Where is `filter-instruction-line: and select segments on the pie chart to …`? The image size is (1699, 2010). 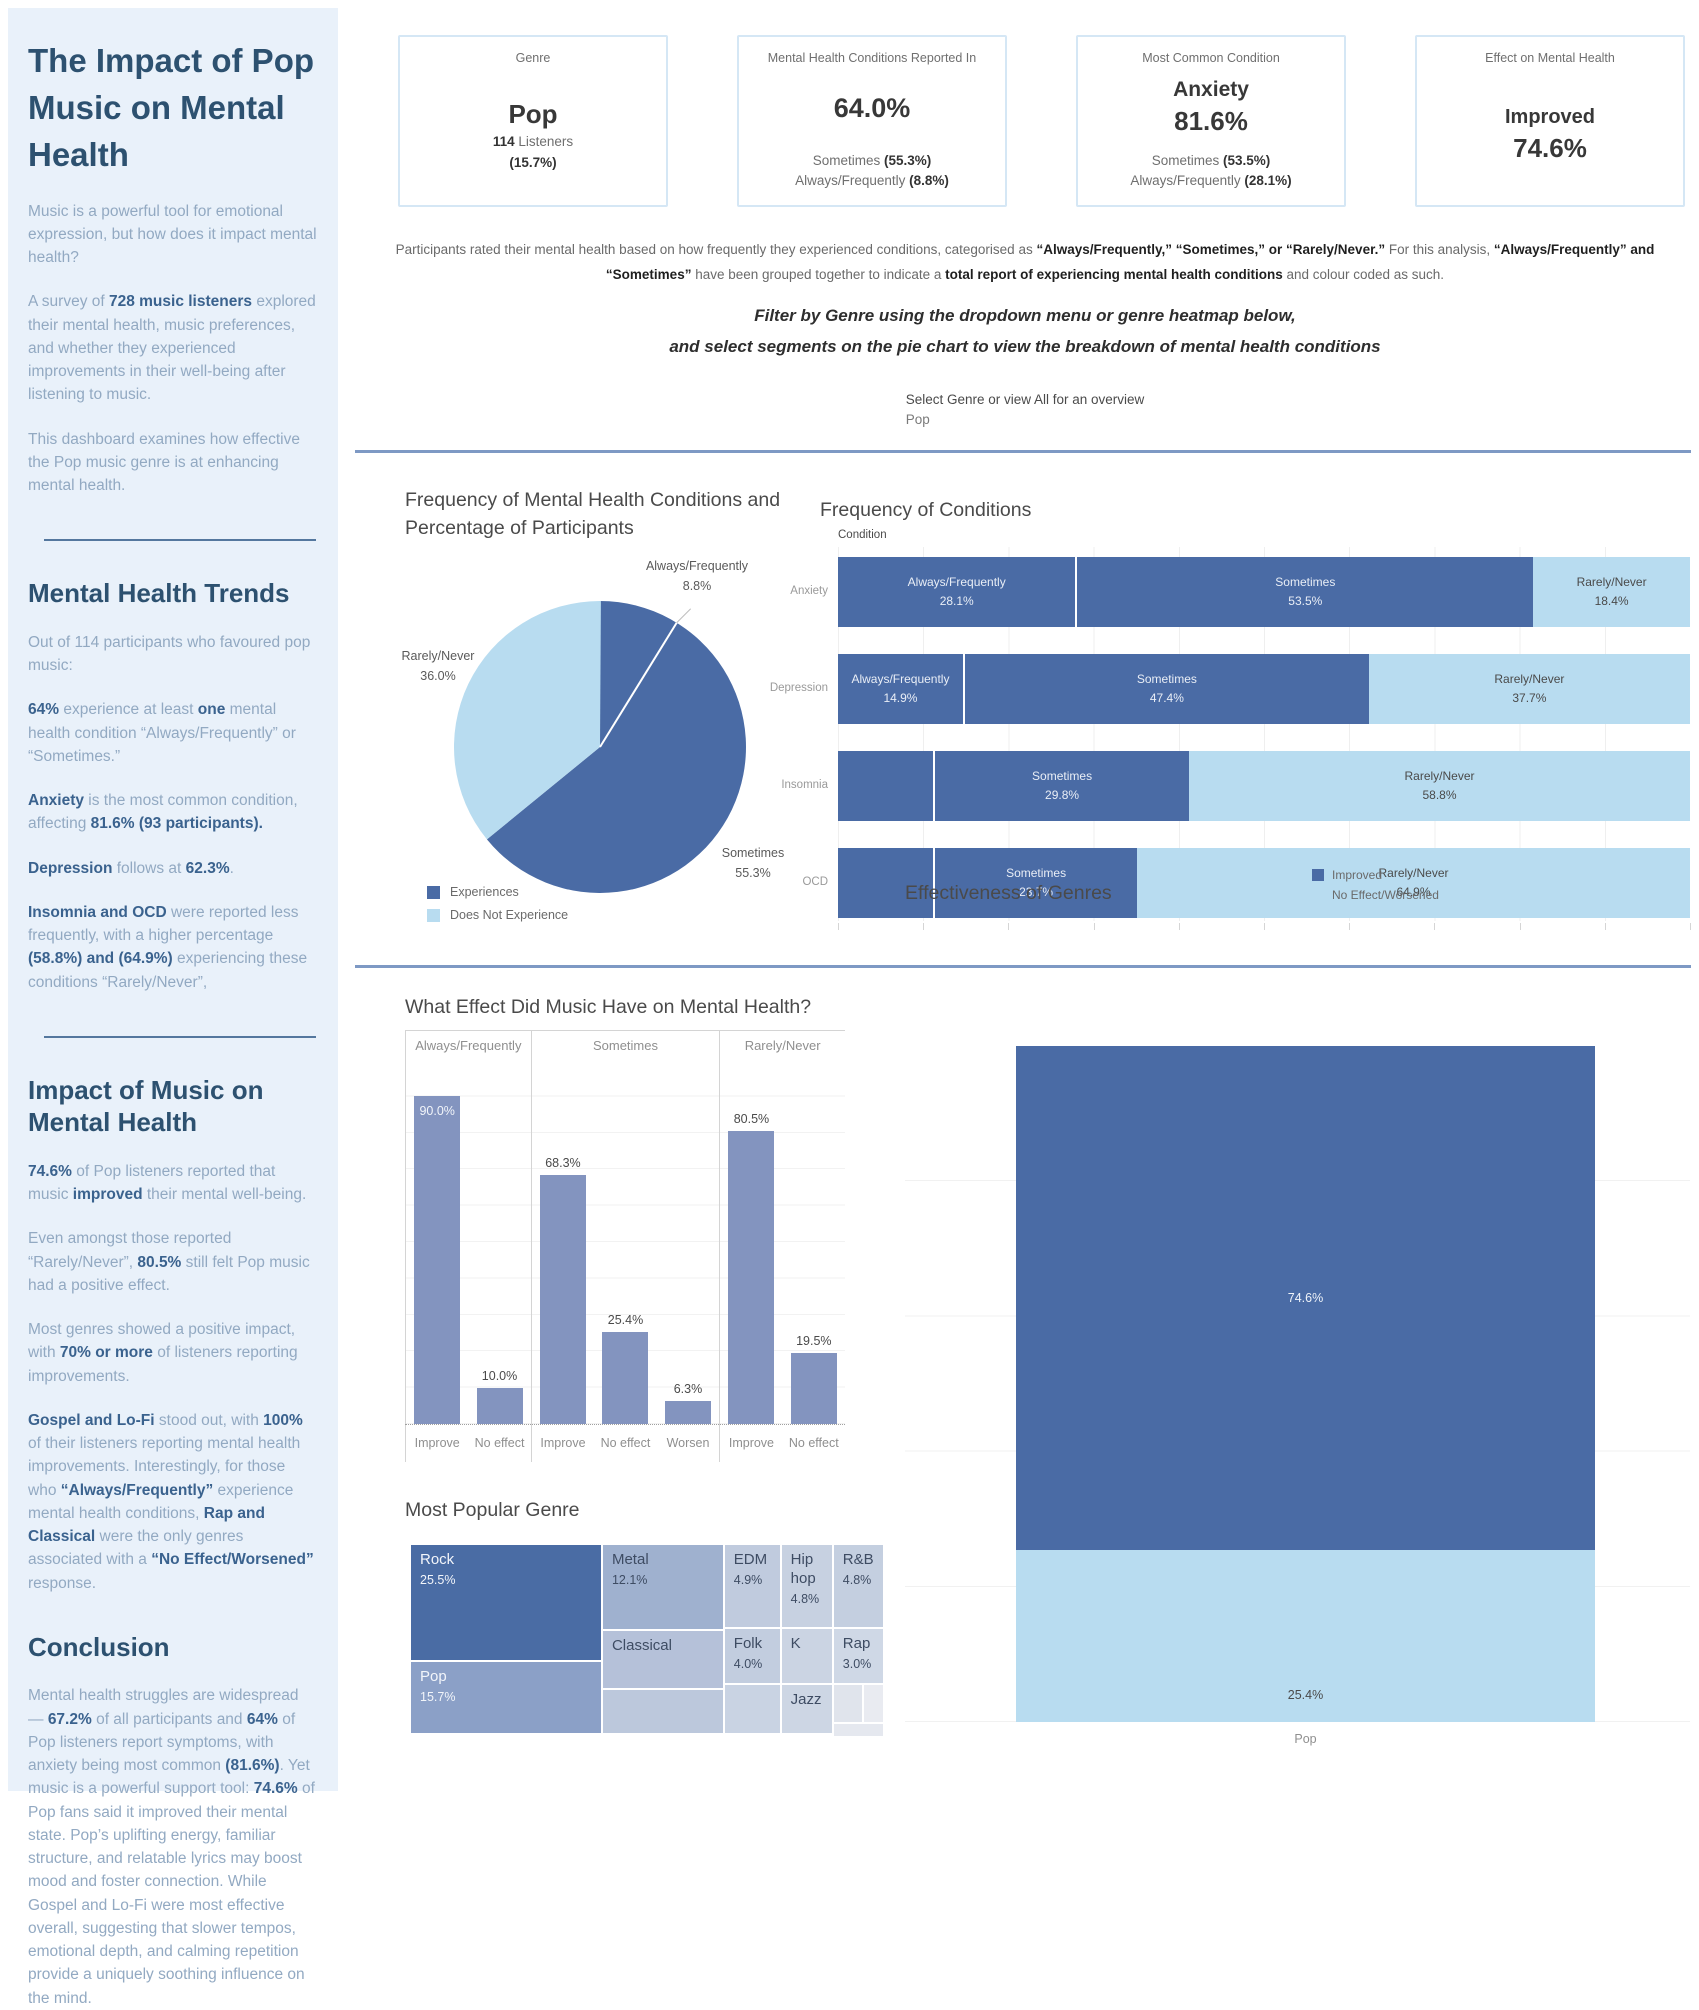 filter-instruction-line: and select segments on the pie chart to … is located at coordinates (1025, 347).